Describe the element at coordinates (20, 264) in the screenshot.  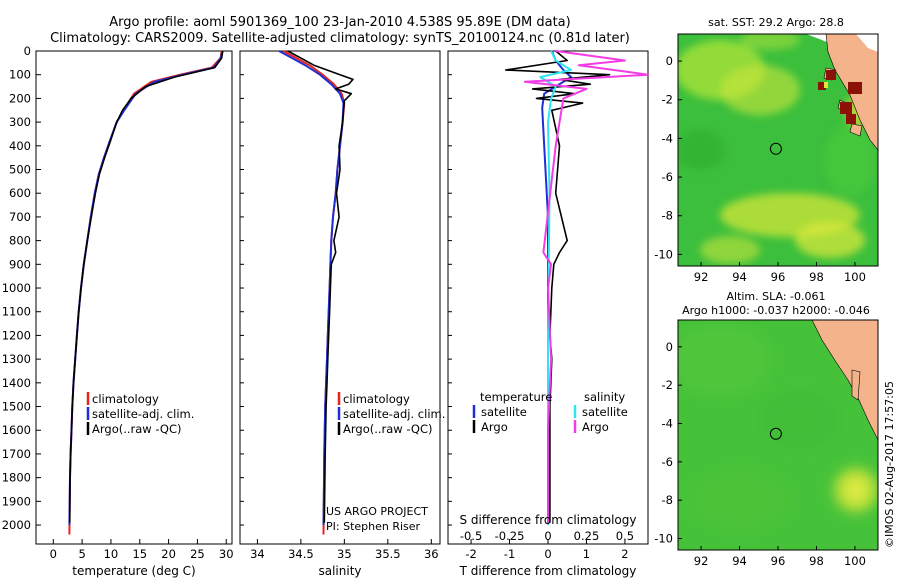
I see `y-tick-label: 900` at that location.